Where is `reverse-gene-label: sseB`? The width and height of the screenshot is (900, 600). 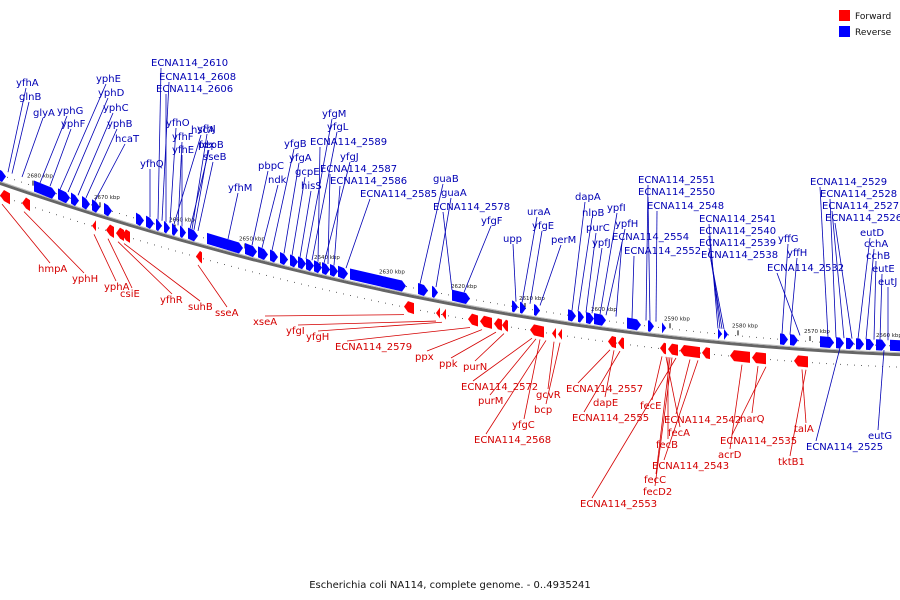 reverse-gene-label: sseB is located at coordinates (215, 157).